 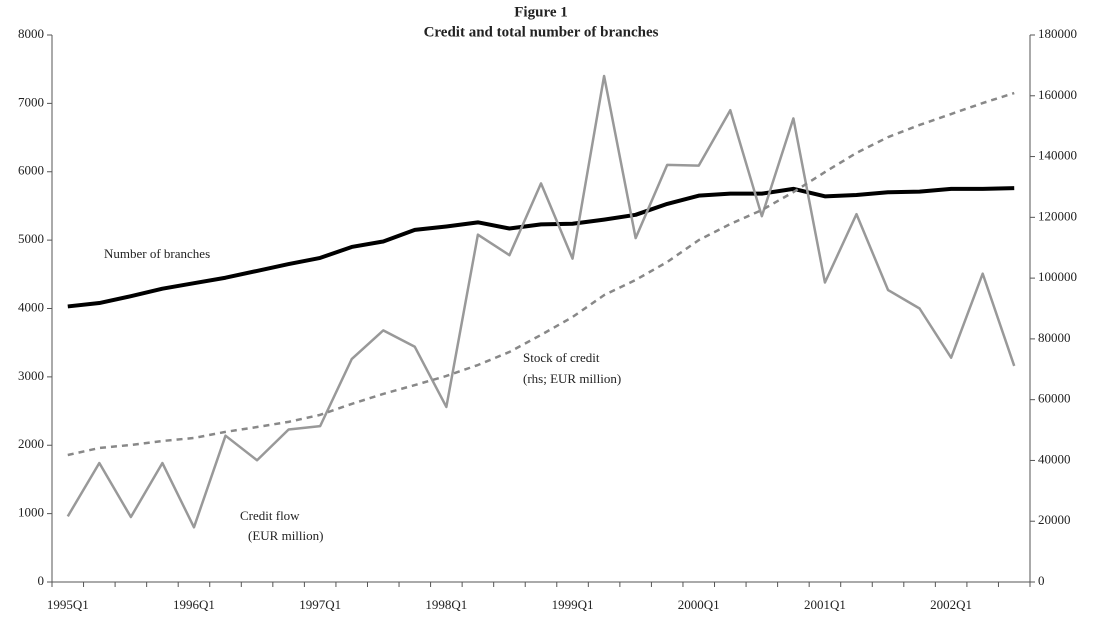 What do you see at coordinates (561, 357) in the screenshot?
I see `annotation: Stock of credit` at bounding box center [561, 357].